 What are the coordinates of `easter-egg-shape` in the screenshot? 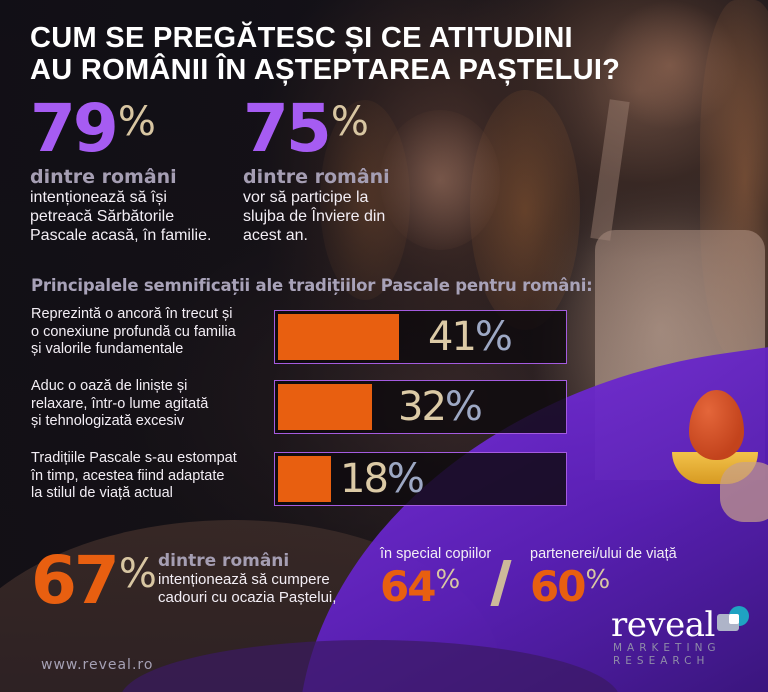 It's located at (716, 425).